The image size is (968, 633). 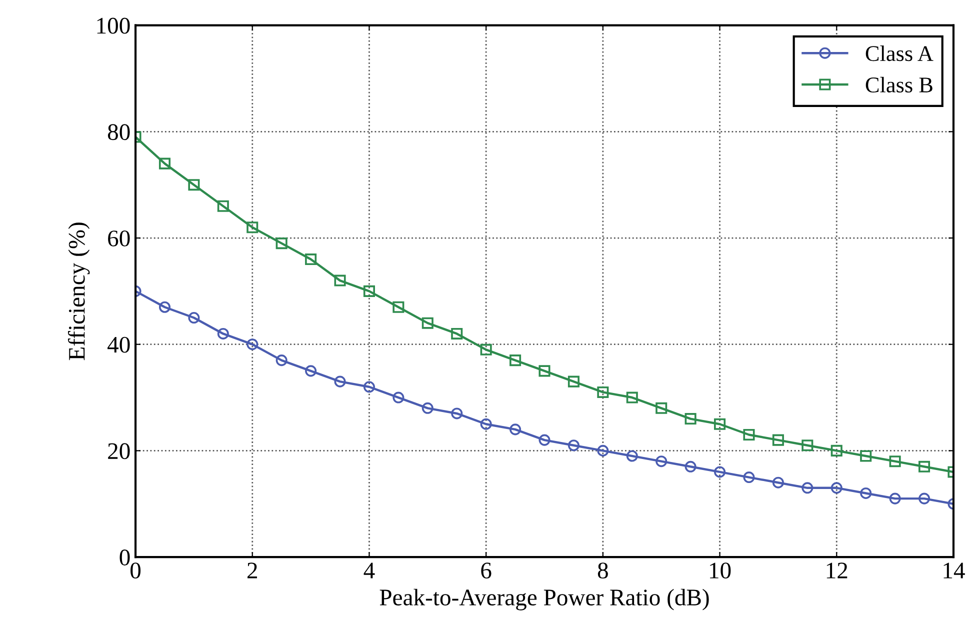 What do you see at coordinates (113, 26) in the screenshot?
I see `y-tick-label: 100` at bounding box center [113, 26].